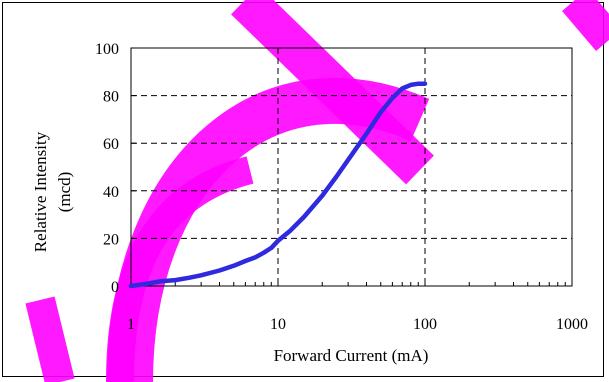  What do you see at coordinates (180, 269) in the screenshot?
I see `watermark-inner-arc` at bounding box center [180, 269].